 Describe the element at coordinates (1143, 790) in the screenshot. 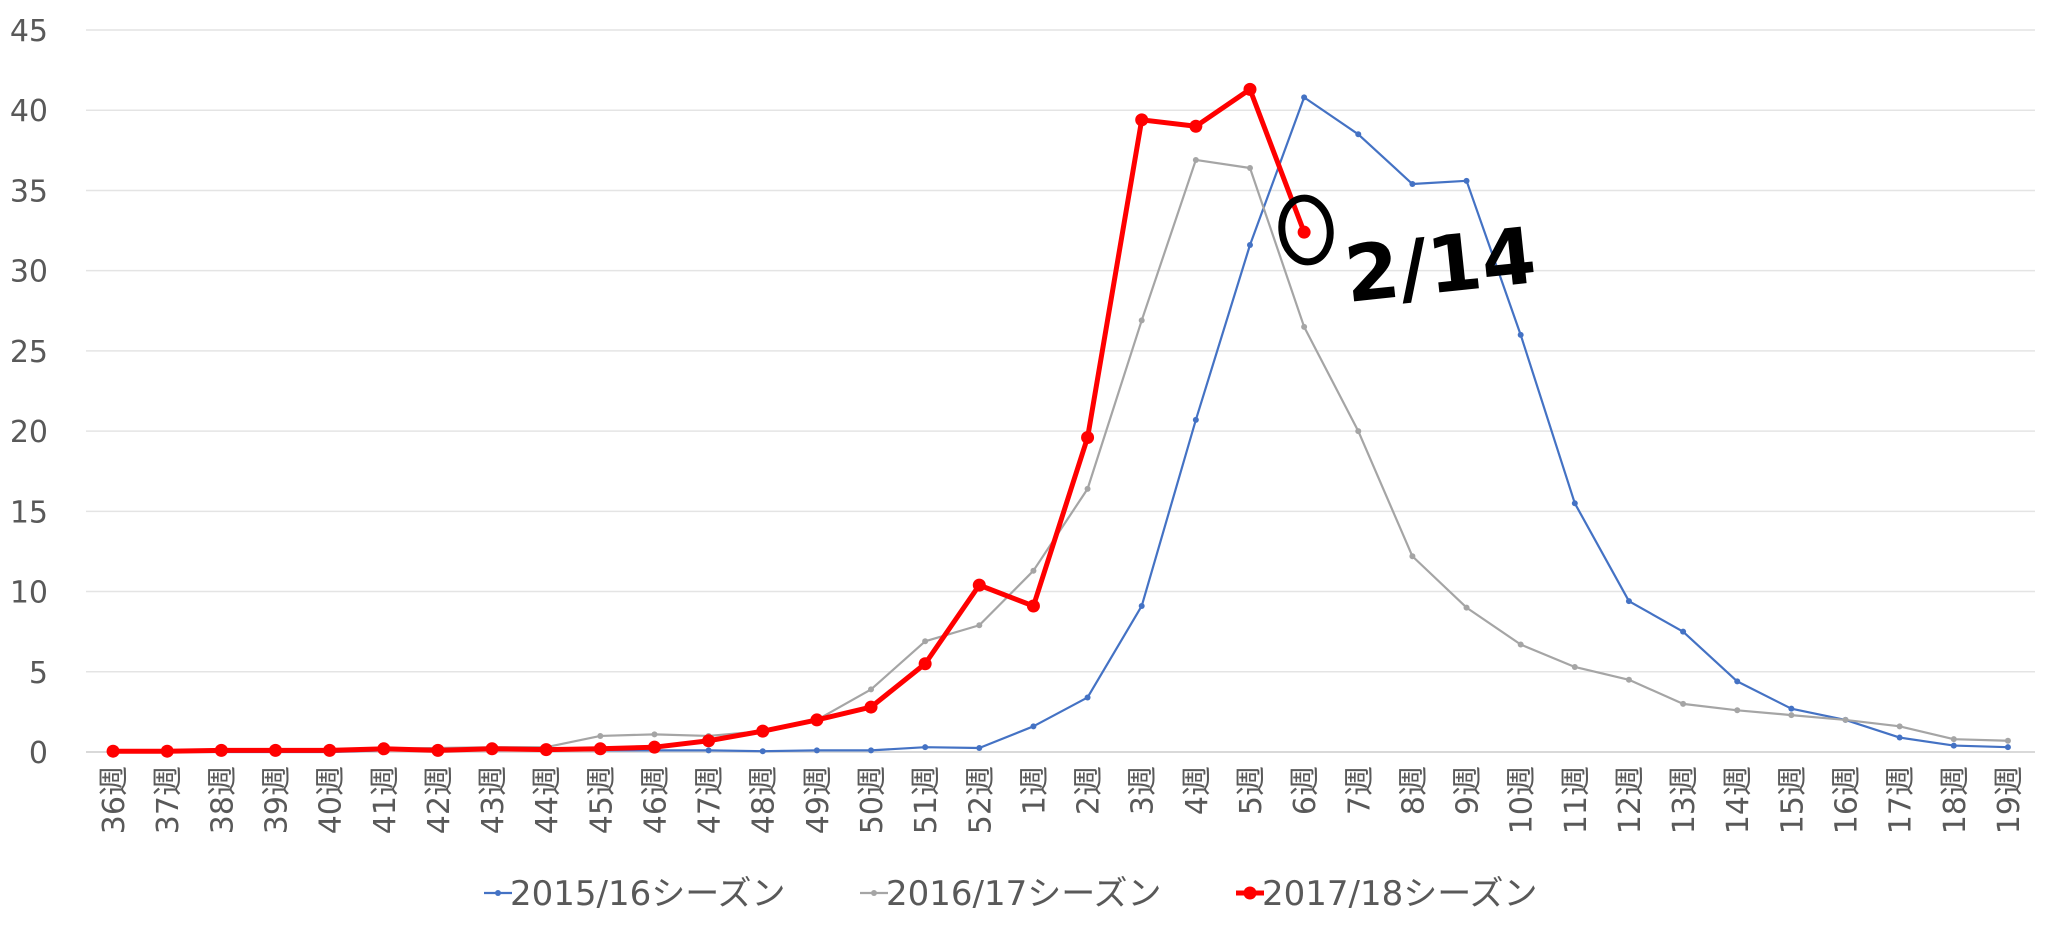

I see `x-tick-label: 3週` at that location.